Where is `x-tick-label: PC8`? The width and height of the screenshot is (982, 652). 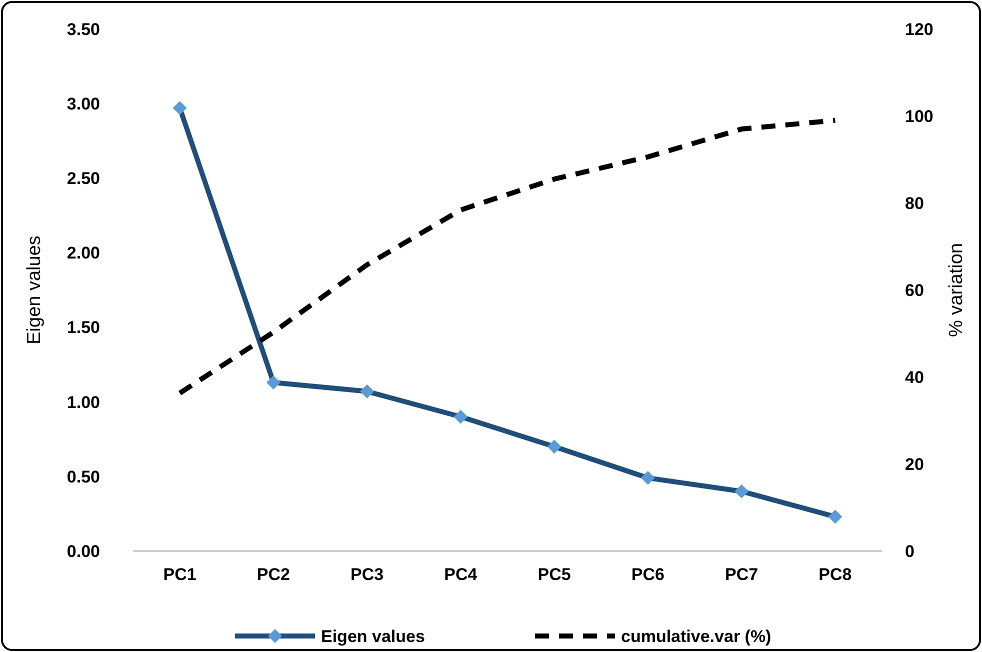
x-tick-label: PC8 is located at coordinates (835, 574).